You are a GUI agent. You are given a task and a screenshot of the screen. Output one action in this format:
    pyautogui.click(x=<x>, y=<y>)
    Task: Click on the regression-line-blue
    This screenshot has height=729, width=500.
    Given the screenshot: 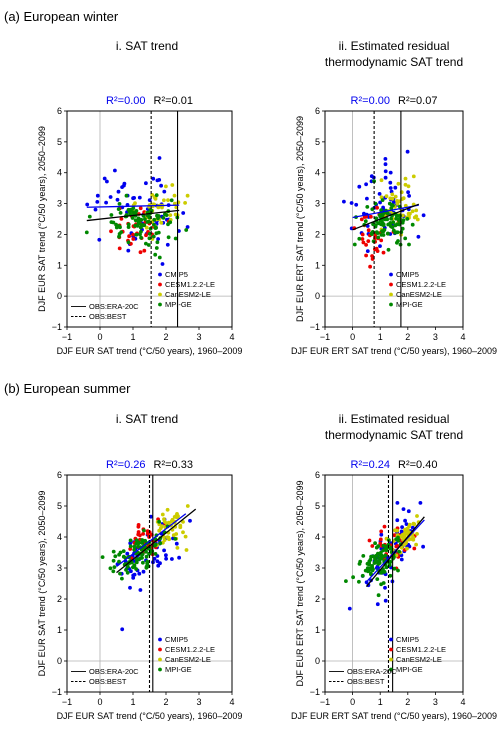 What is the action you would take?
    pyautogui.click(x=133, y=206)
    